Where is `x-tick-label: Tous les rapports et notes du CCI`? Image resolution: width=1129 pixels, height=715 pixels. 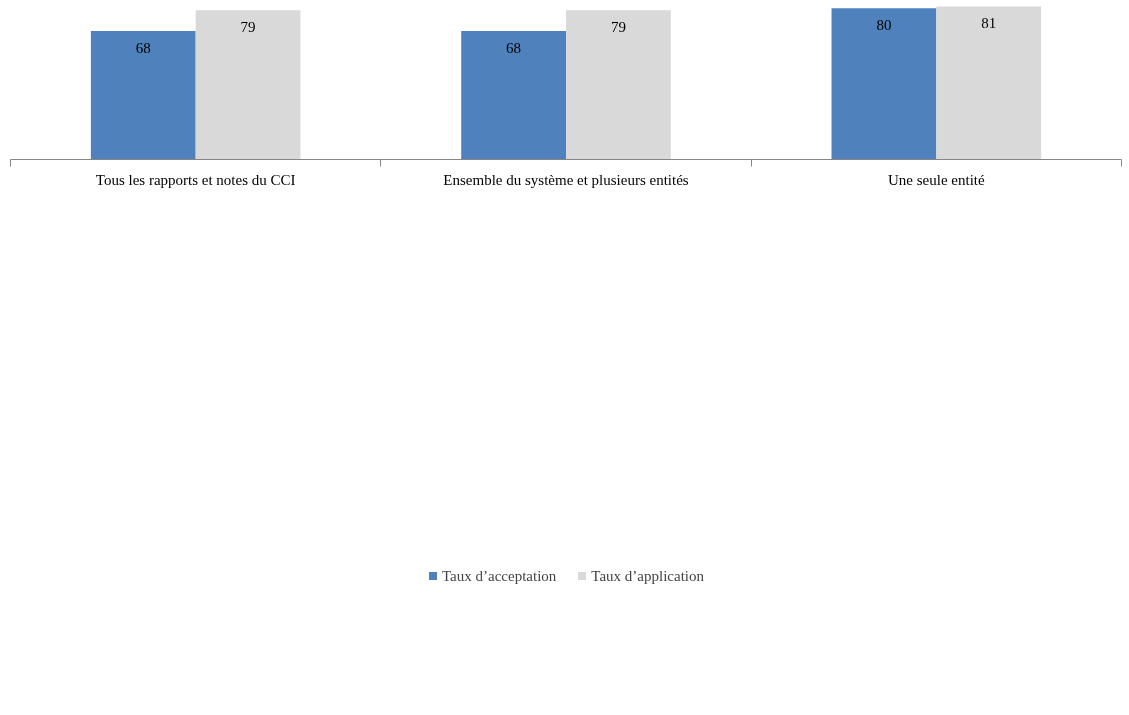
x-tick-label: Tous les rapports et notes du CCI is located at coordinates (195, 179).